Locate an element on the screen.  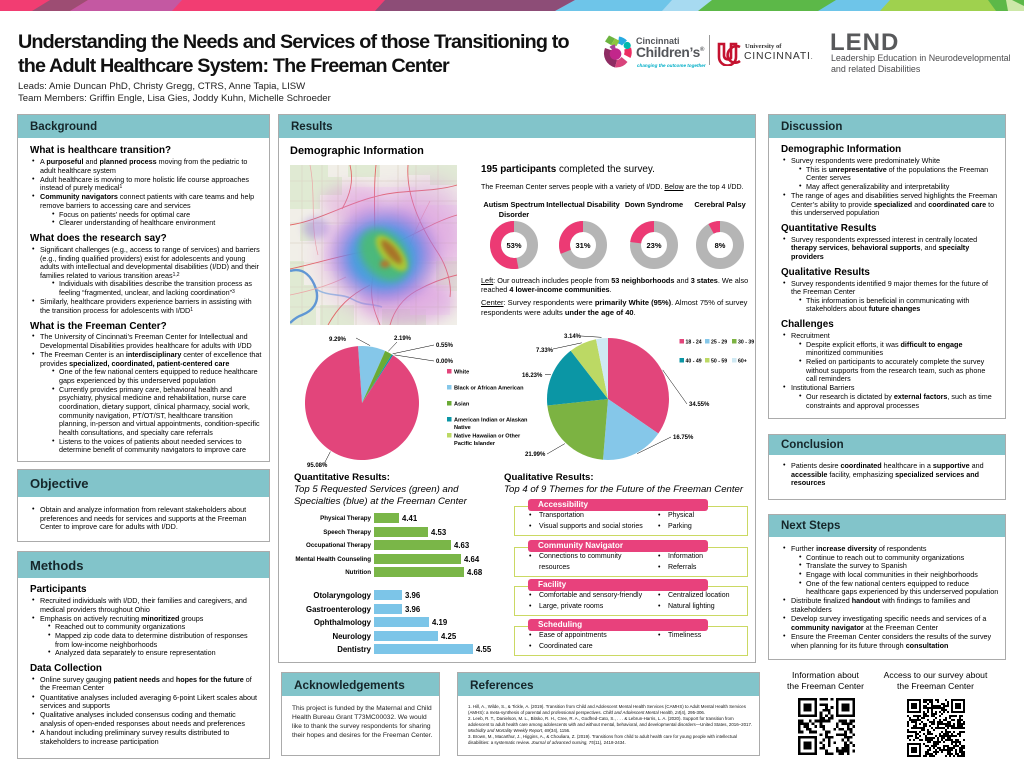
svg-text: 16.23% is located at coordinates (532, 376).